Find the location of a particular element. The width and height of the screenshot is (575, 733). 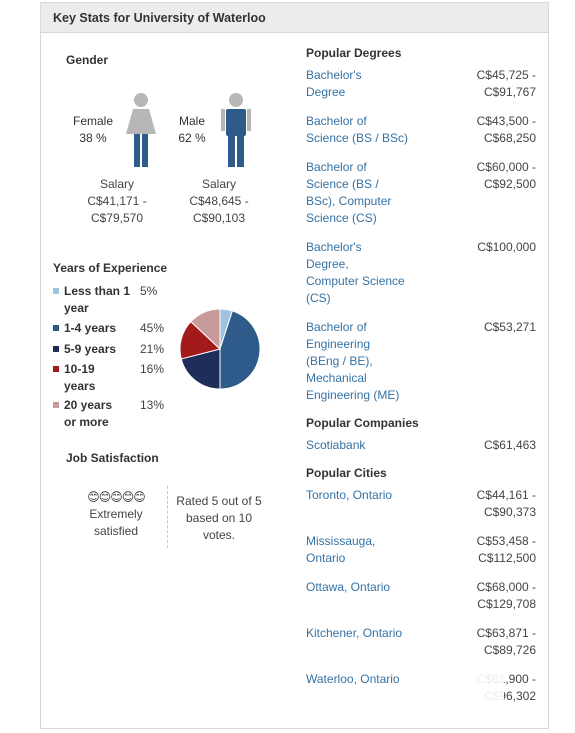

salary-line: C$45,725 - is located at coordinates (506, 75).